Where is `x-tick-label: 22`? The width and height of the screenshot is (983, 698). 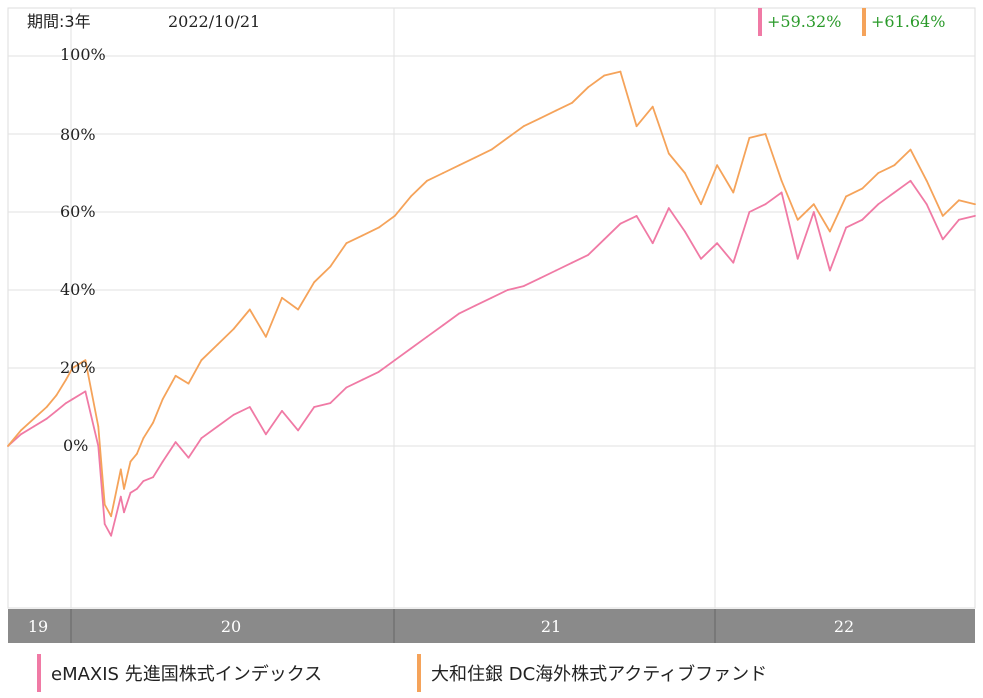
x-tick-label: 22 is located at coordinates (844, 626).